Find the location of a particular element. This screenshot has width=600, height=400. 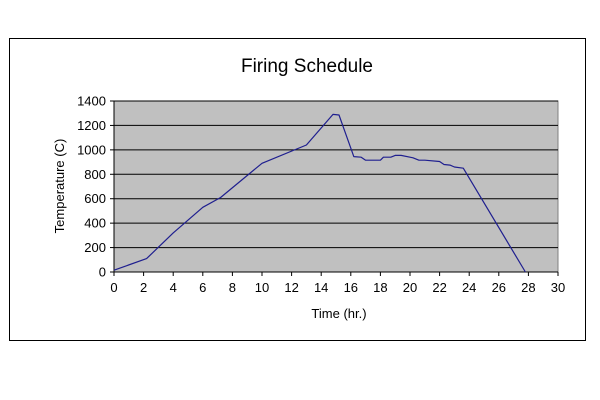

y-tick-label: 200 is located at coordinates (95, 247).